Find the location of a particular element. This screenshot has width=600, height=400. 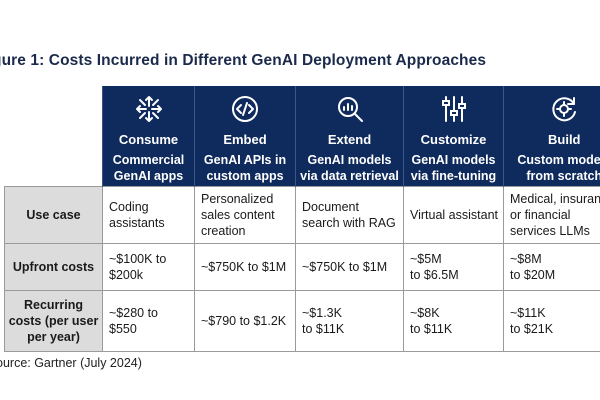

source-note: ource: Gartner (July 2024) is located at coordinates (71, 363).